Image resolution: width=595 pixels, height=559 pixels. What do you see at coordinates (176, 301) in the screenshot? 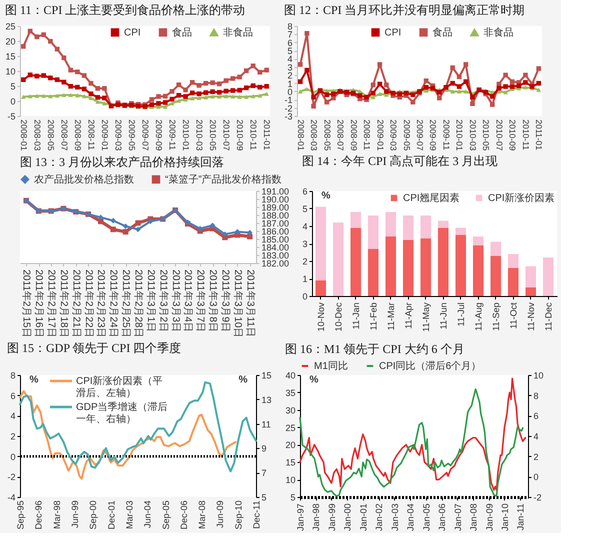
I see `x-tick-label: 2011年3月3日` at bounding box center [176, 301].